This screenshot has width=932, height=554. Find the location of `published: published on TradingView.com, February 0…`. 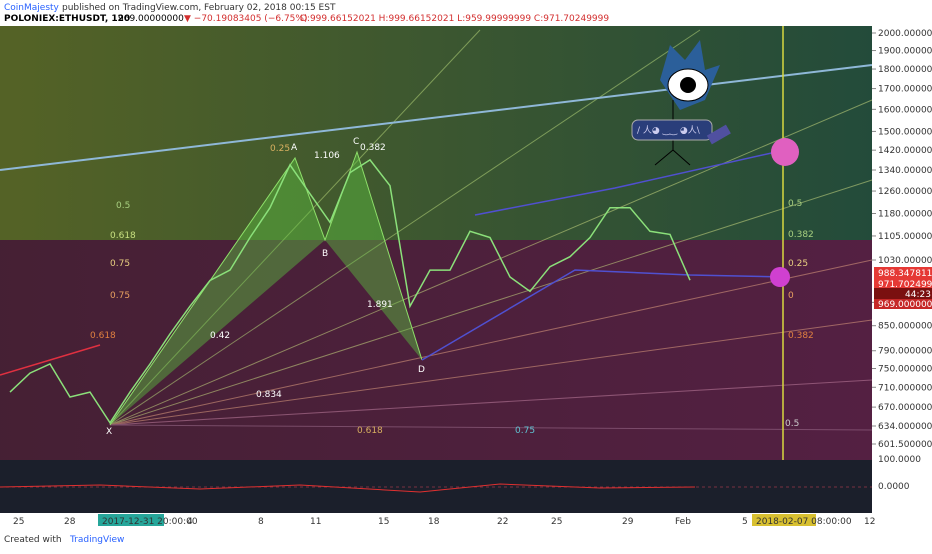

published: published on TradingView.com, February 0… is located at coordinates (199, 8).